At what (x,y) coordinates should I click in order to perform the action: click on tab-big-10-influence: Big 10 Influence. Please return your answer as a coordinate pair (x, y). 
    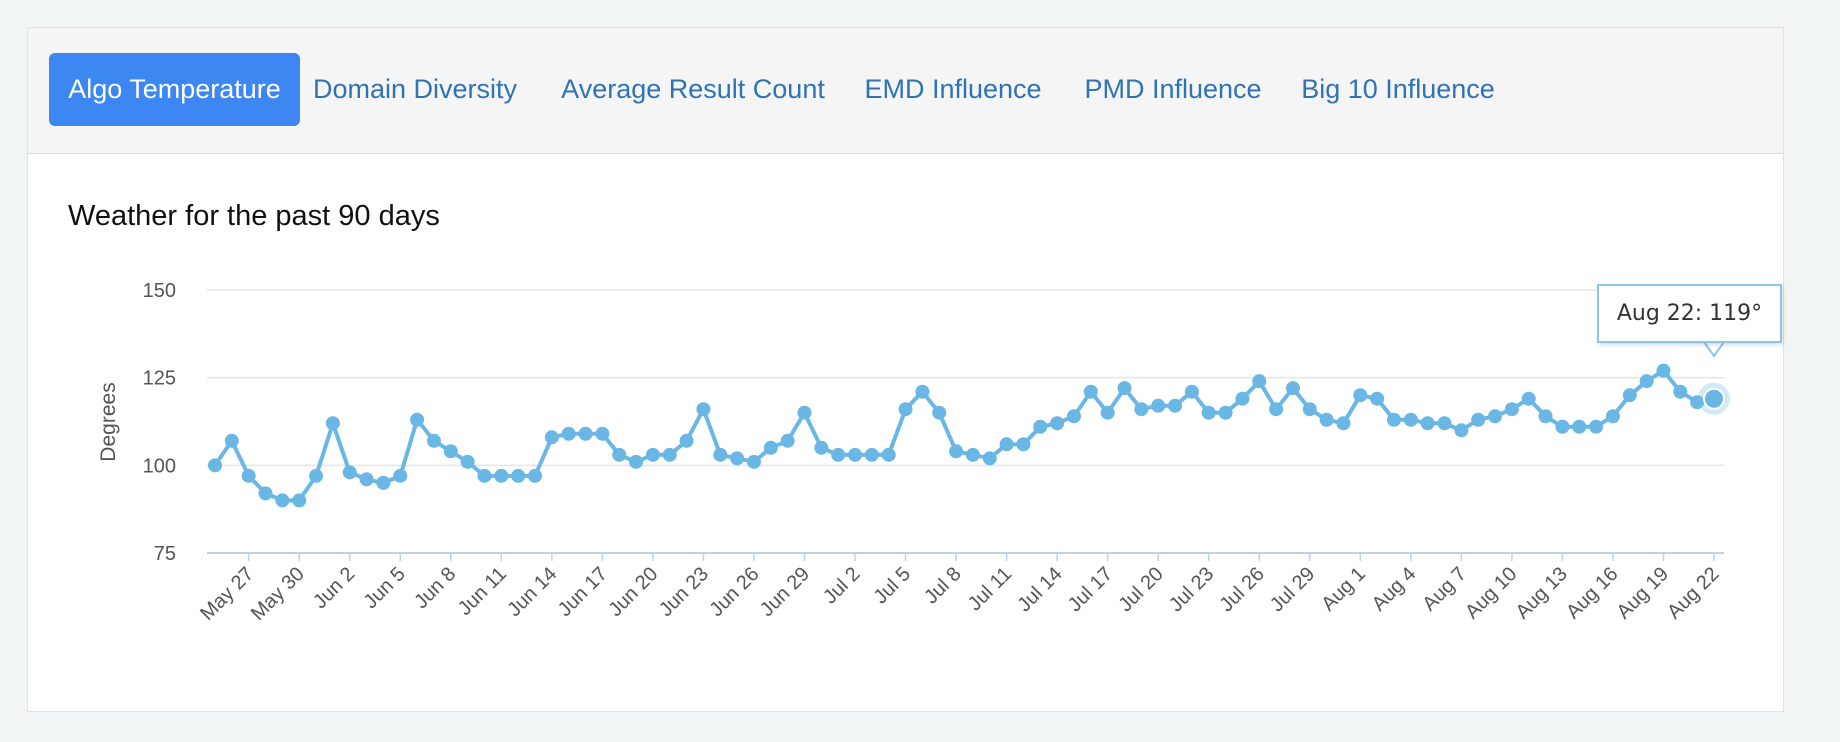
    Looking at the image, I should click on (1398, 89).